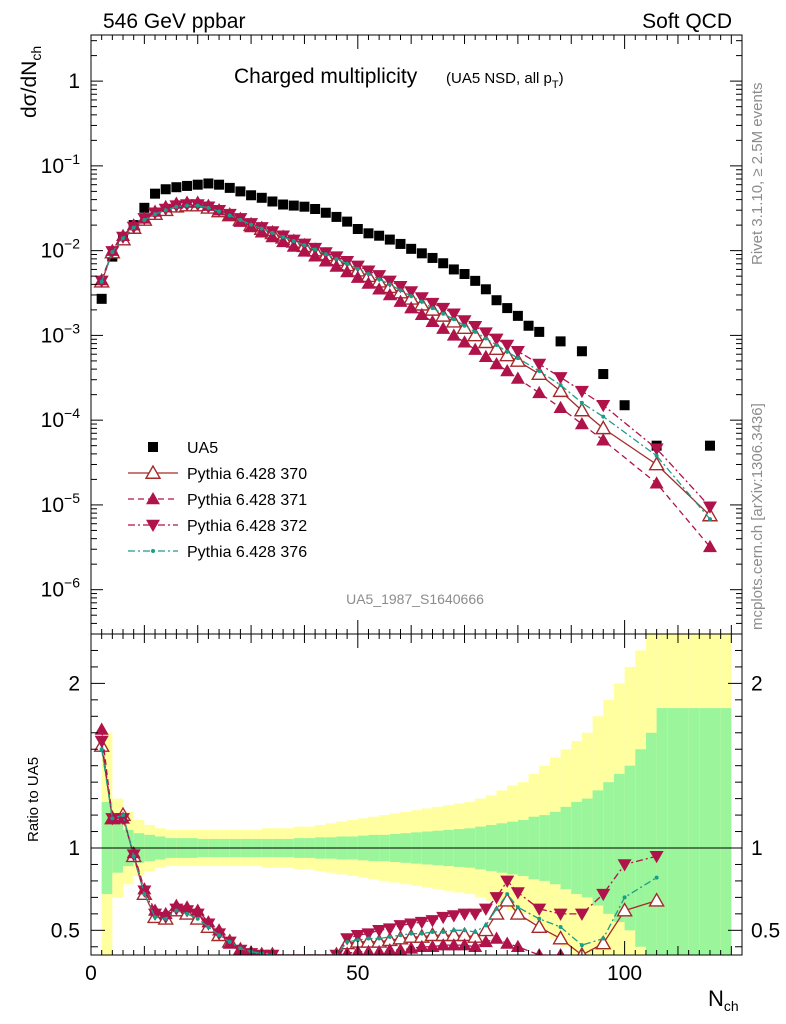 The image size is (786, 1024). Describe the element at coordinates (72, 583) in the screenshot. I see `y-tick-exponent: −6` at that location.